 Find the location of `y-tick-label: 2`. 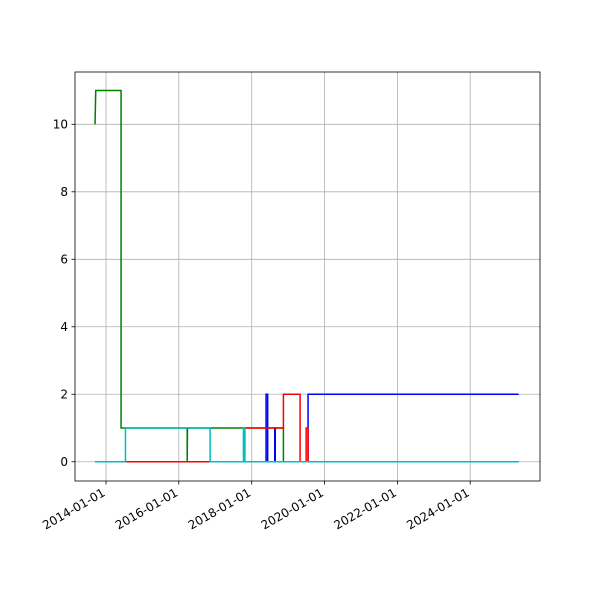

y-tick-label: 2 is located at coordinates (64, 394).